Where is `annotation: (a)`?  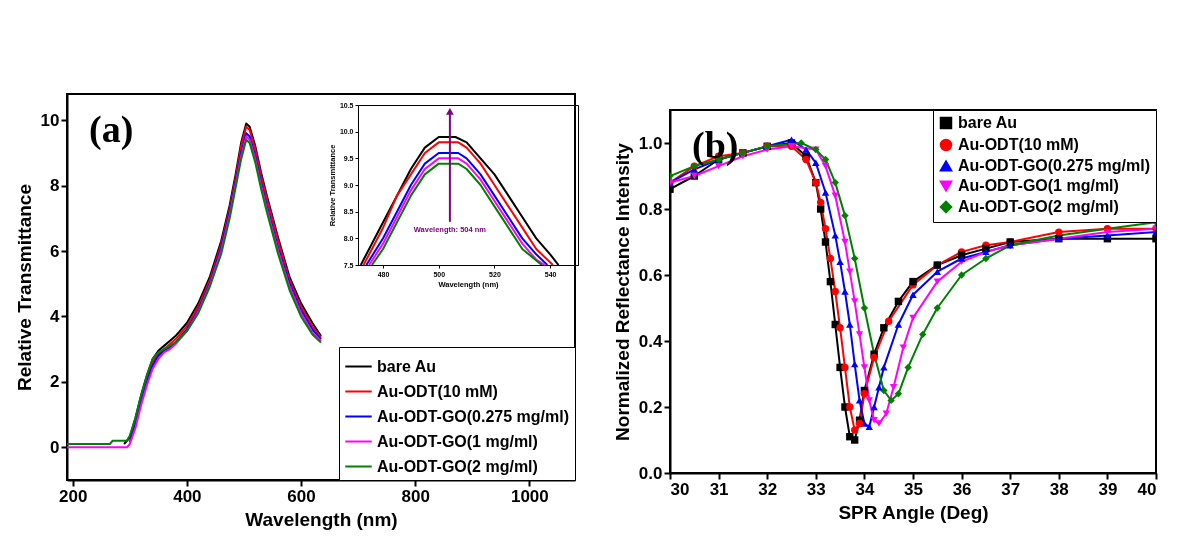 annotation: (a) is located at coordinates (111, 129).